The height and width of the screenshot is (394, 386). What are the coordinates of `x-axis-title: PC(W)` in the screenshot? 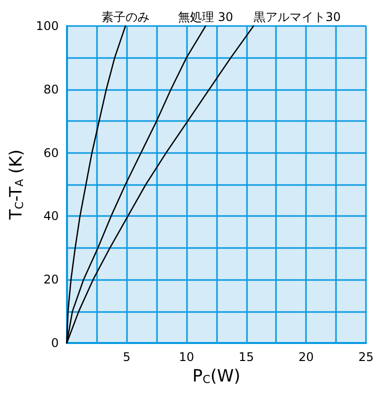 It's located at (216, 376).